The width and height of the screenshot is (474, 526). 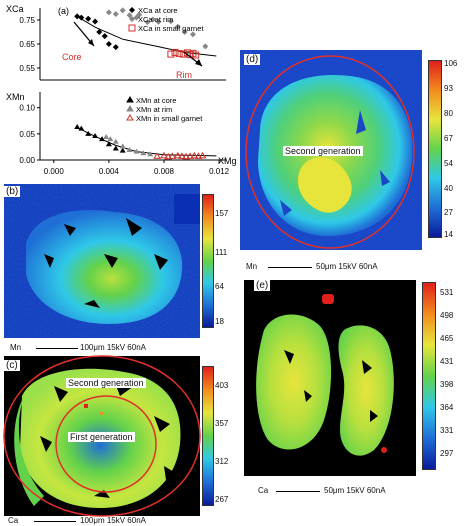 I want to click on map-d-label: (d), so click(x=252, y=59).